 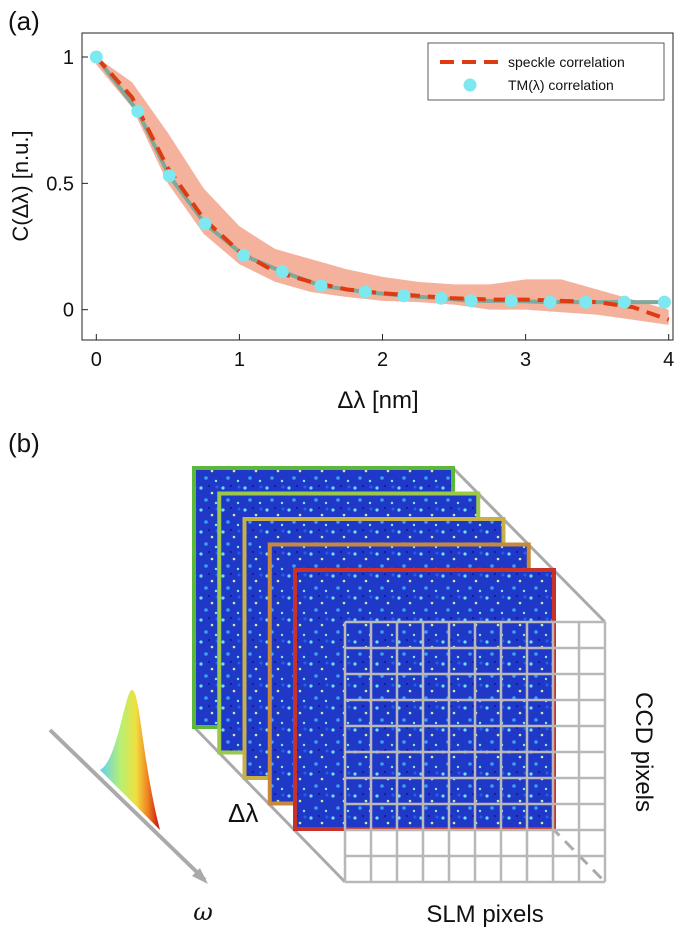 What do you see at coordinates (68, 311) in the screenshot?
I see `y-tick-label: 0` at bounding box center [68, 311].